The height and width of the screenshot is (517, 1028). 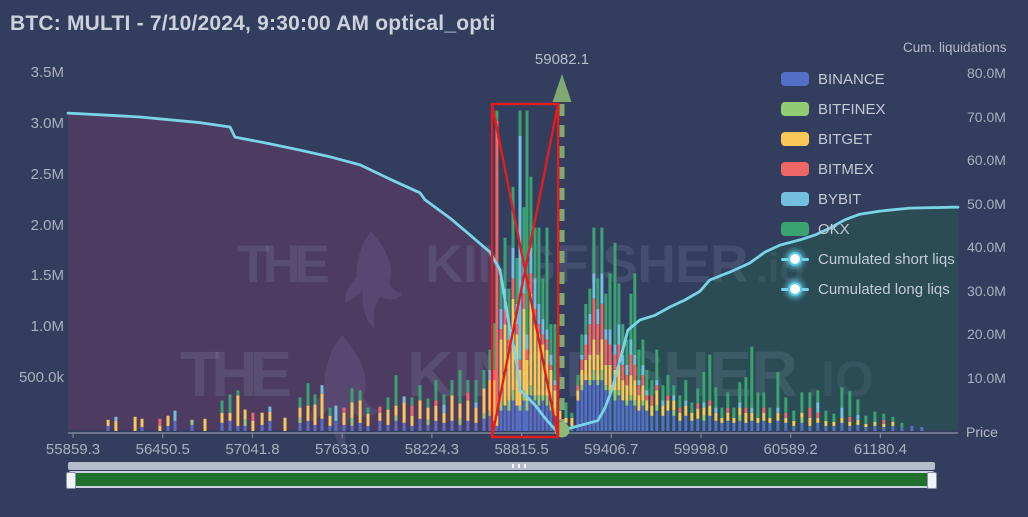 I want to click on legend-label: BINANCE, so click(x=851, y=79).